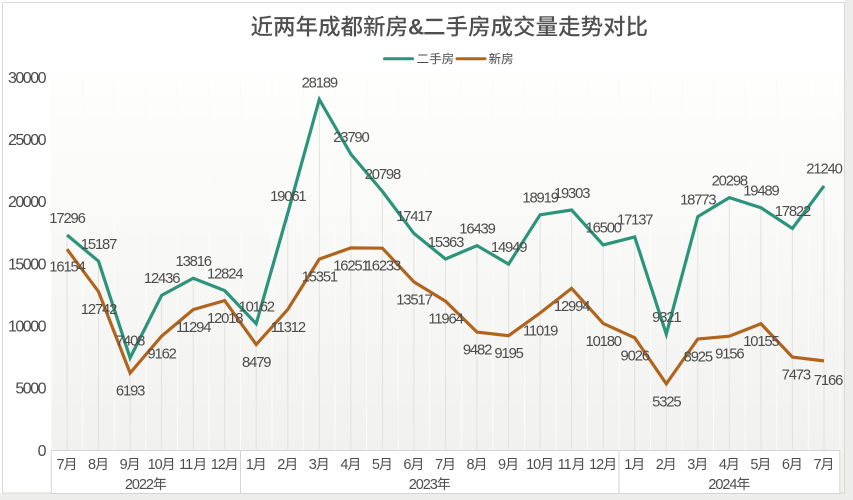 This screenshot has width=853, height=500. What do you see at coordinates (414, 300) in the screenshot?
I see `svg-text: 13517` at bounding box center [414, 300].